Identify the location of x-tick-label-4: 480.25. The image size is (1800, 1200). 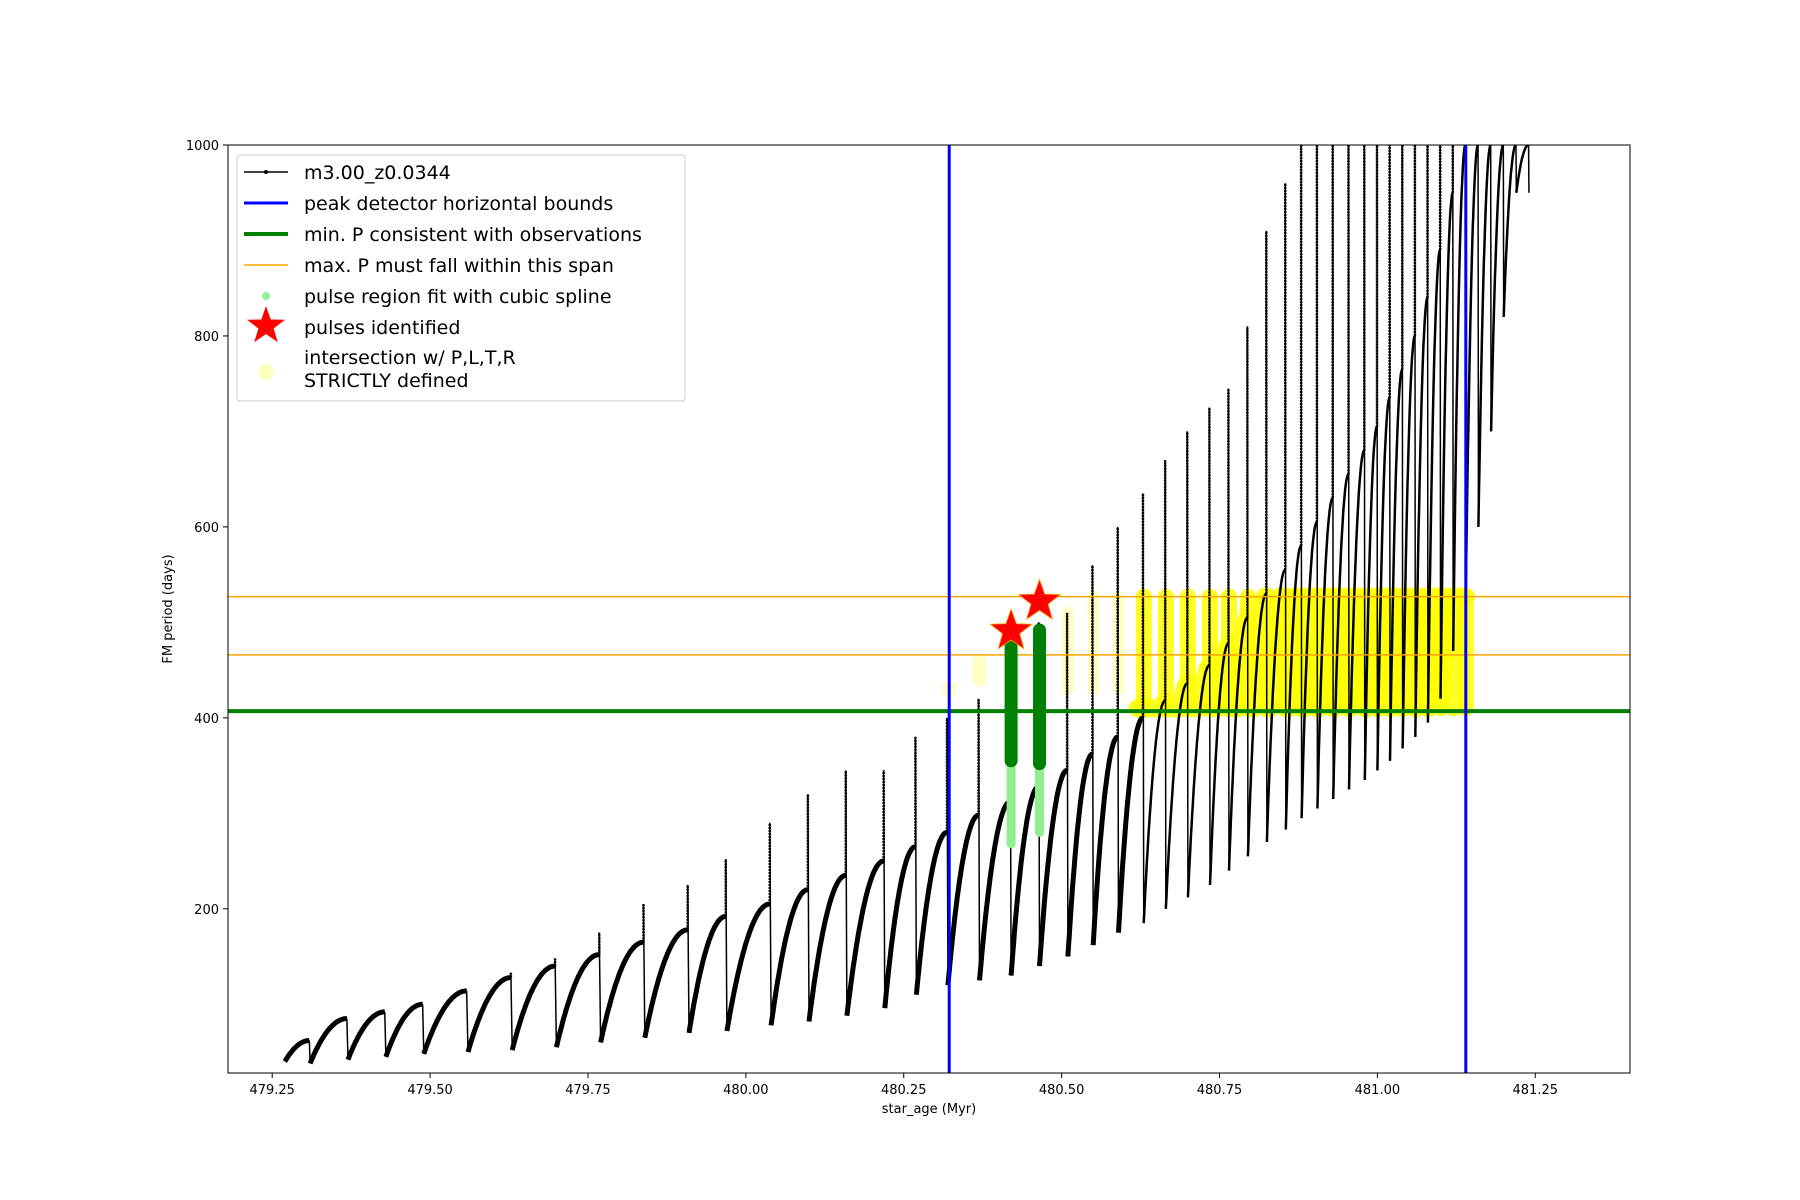
(904, 1090).